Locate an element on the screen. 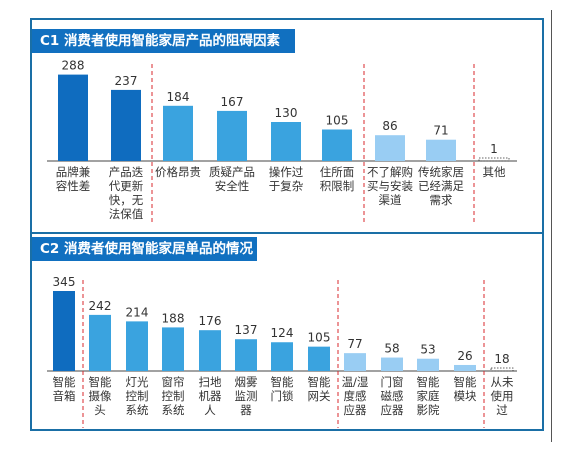  chart1-value-label-9: 1 is located at coordinates (494, 149).